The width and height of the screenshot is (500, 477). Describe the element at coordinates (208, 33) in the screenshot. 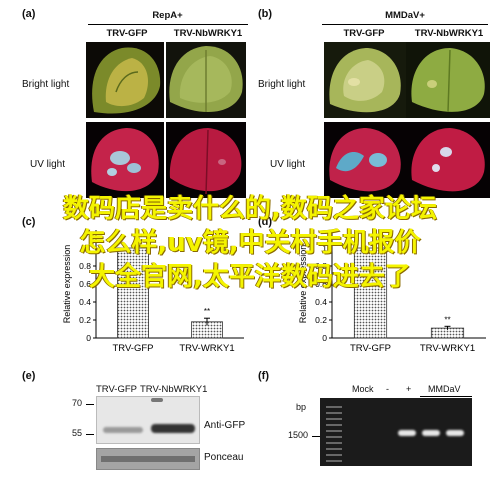

I see `panel-a-col-2: TRV-NbWRKY1` at that location.